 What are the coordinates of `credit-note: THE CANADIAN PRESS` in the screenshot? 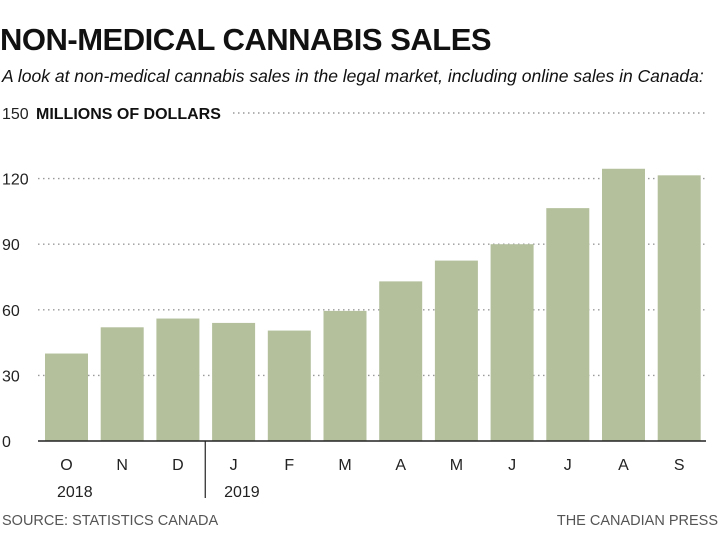 It's located at (637, 521).